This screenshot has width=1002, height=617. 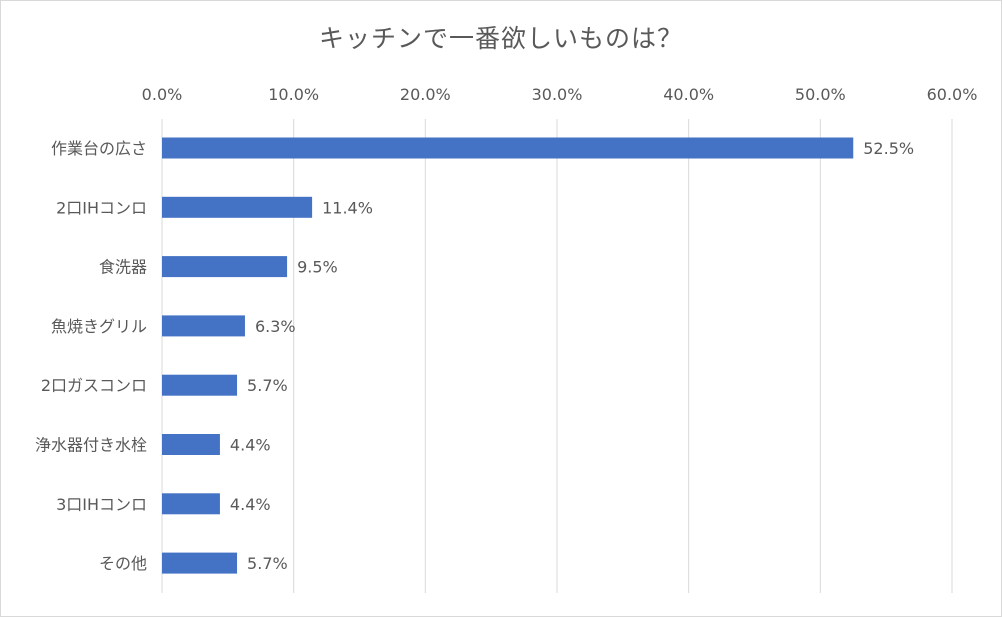 What do you see at coordinates (101, 207) in the screenshot?
I see `category-label: 2口IHコンロ` at bounding box center [101, 207].